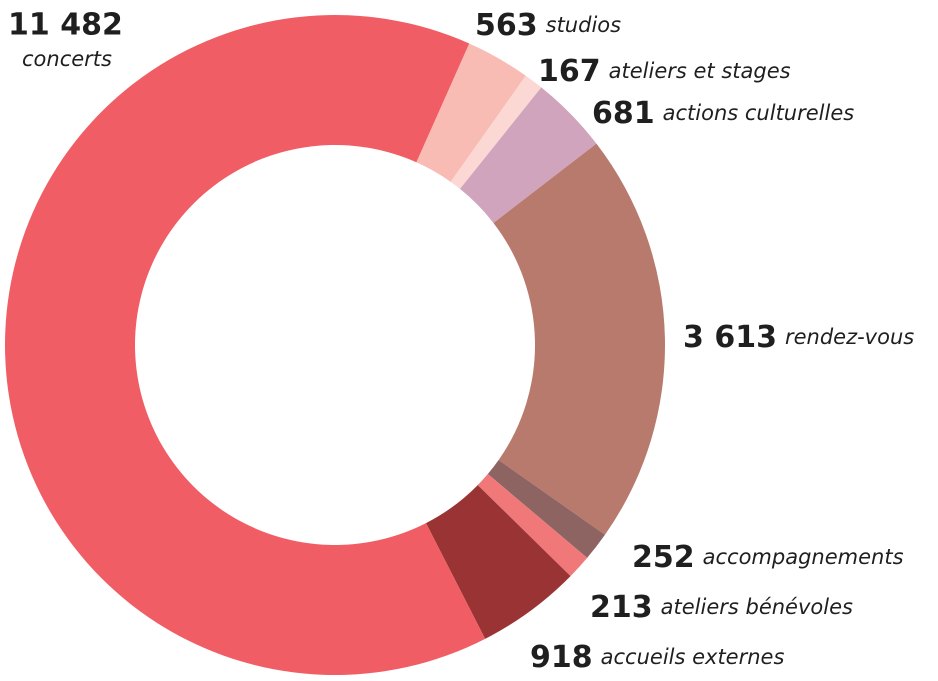 This screenshot has height=681, width=938. I want to click on segment-label: 918 accueils externes, so click(657, 657).